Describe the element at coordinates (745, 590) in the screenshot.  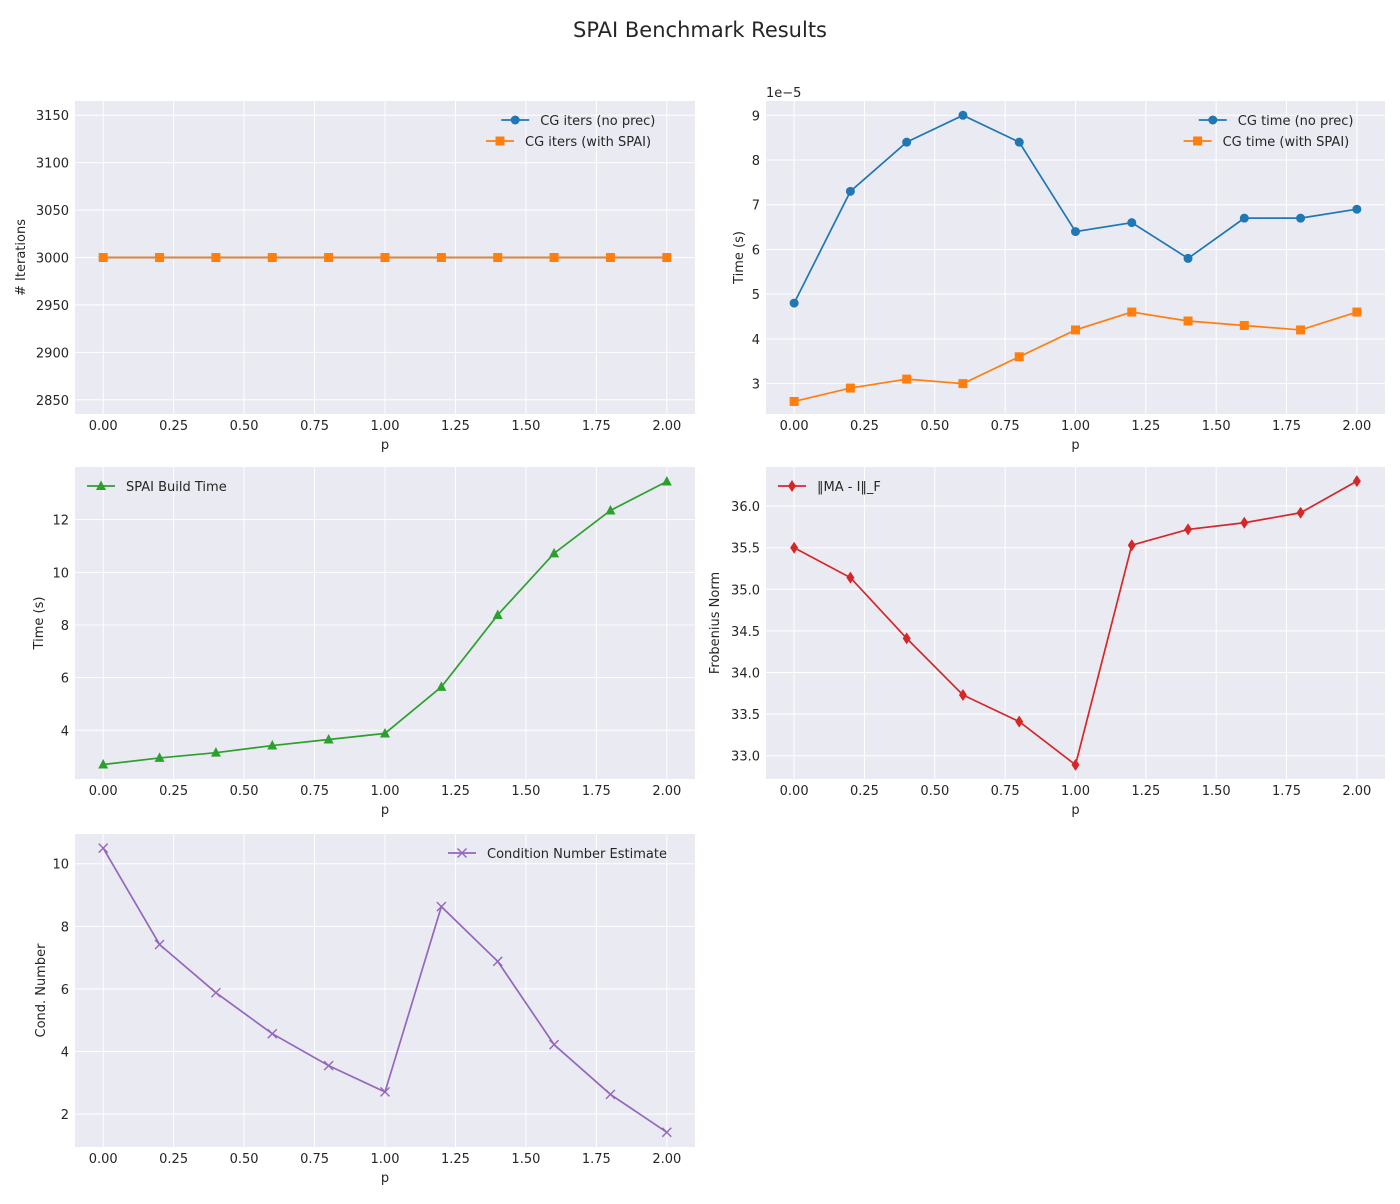
I see `y-tick-label: 35.0` at that location.